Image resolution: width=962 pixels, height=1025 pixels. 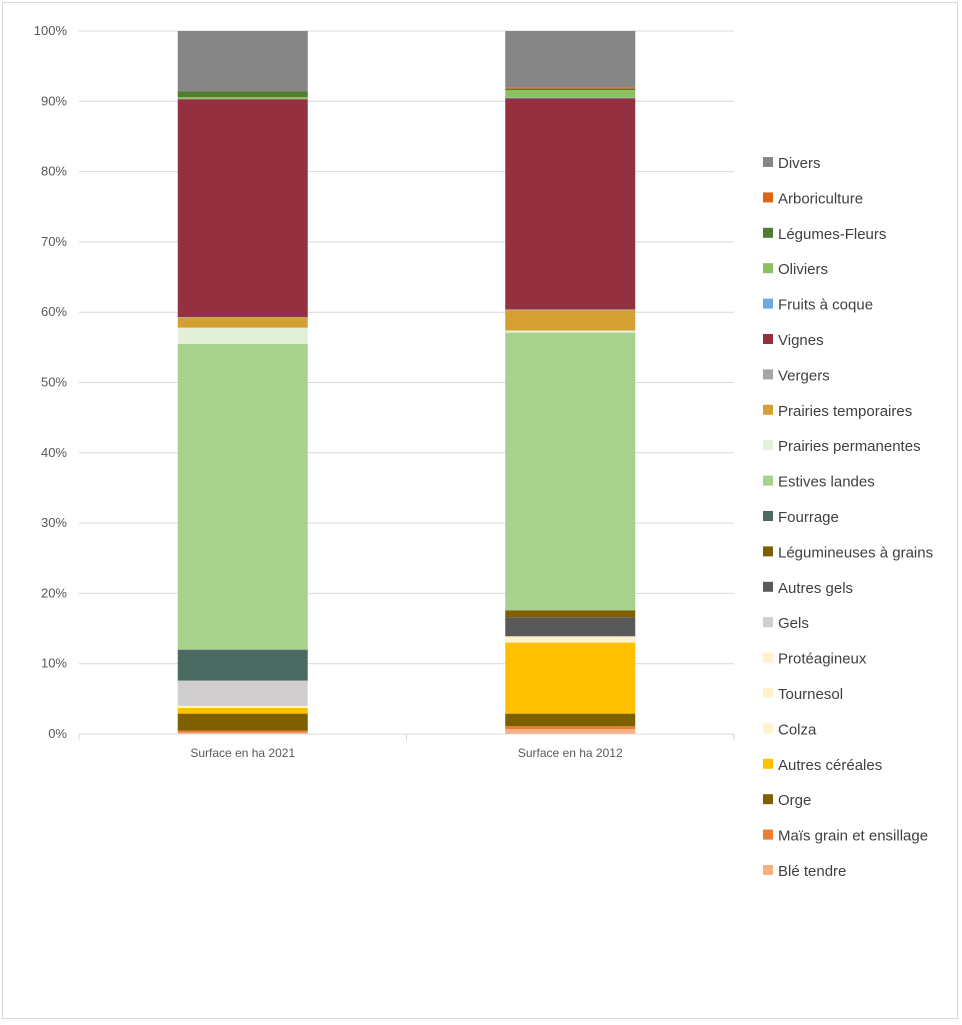 I want to click on legend-label: Divers, so click(x=799, y=163).